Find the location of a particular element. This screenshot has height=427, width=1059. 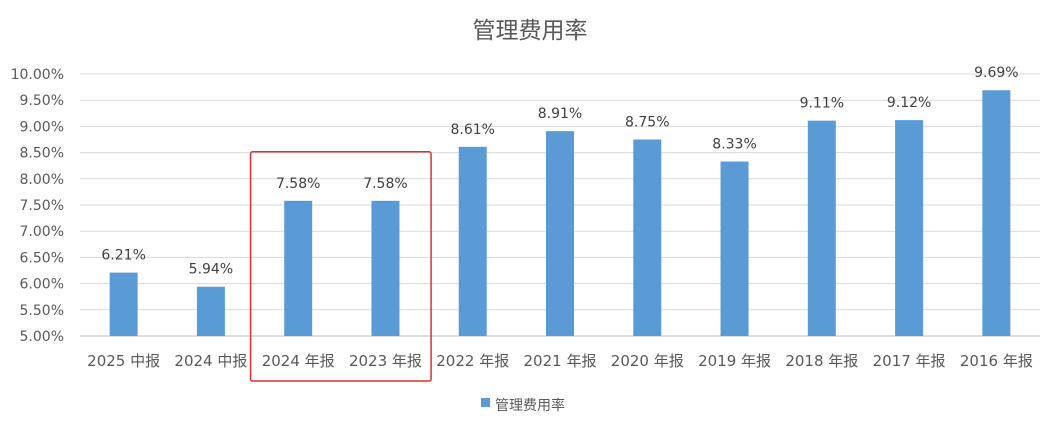

chart-title: 管理费用率 is located at coordinates (530, 31).